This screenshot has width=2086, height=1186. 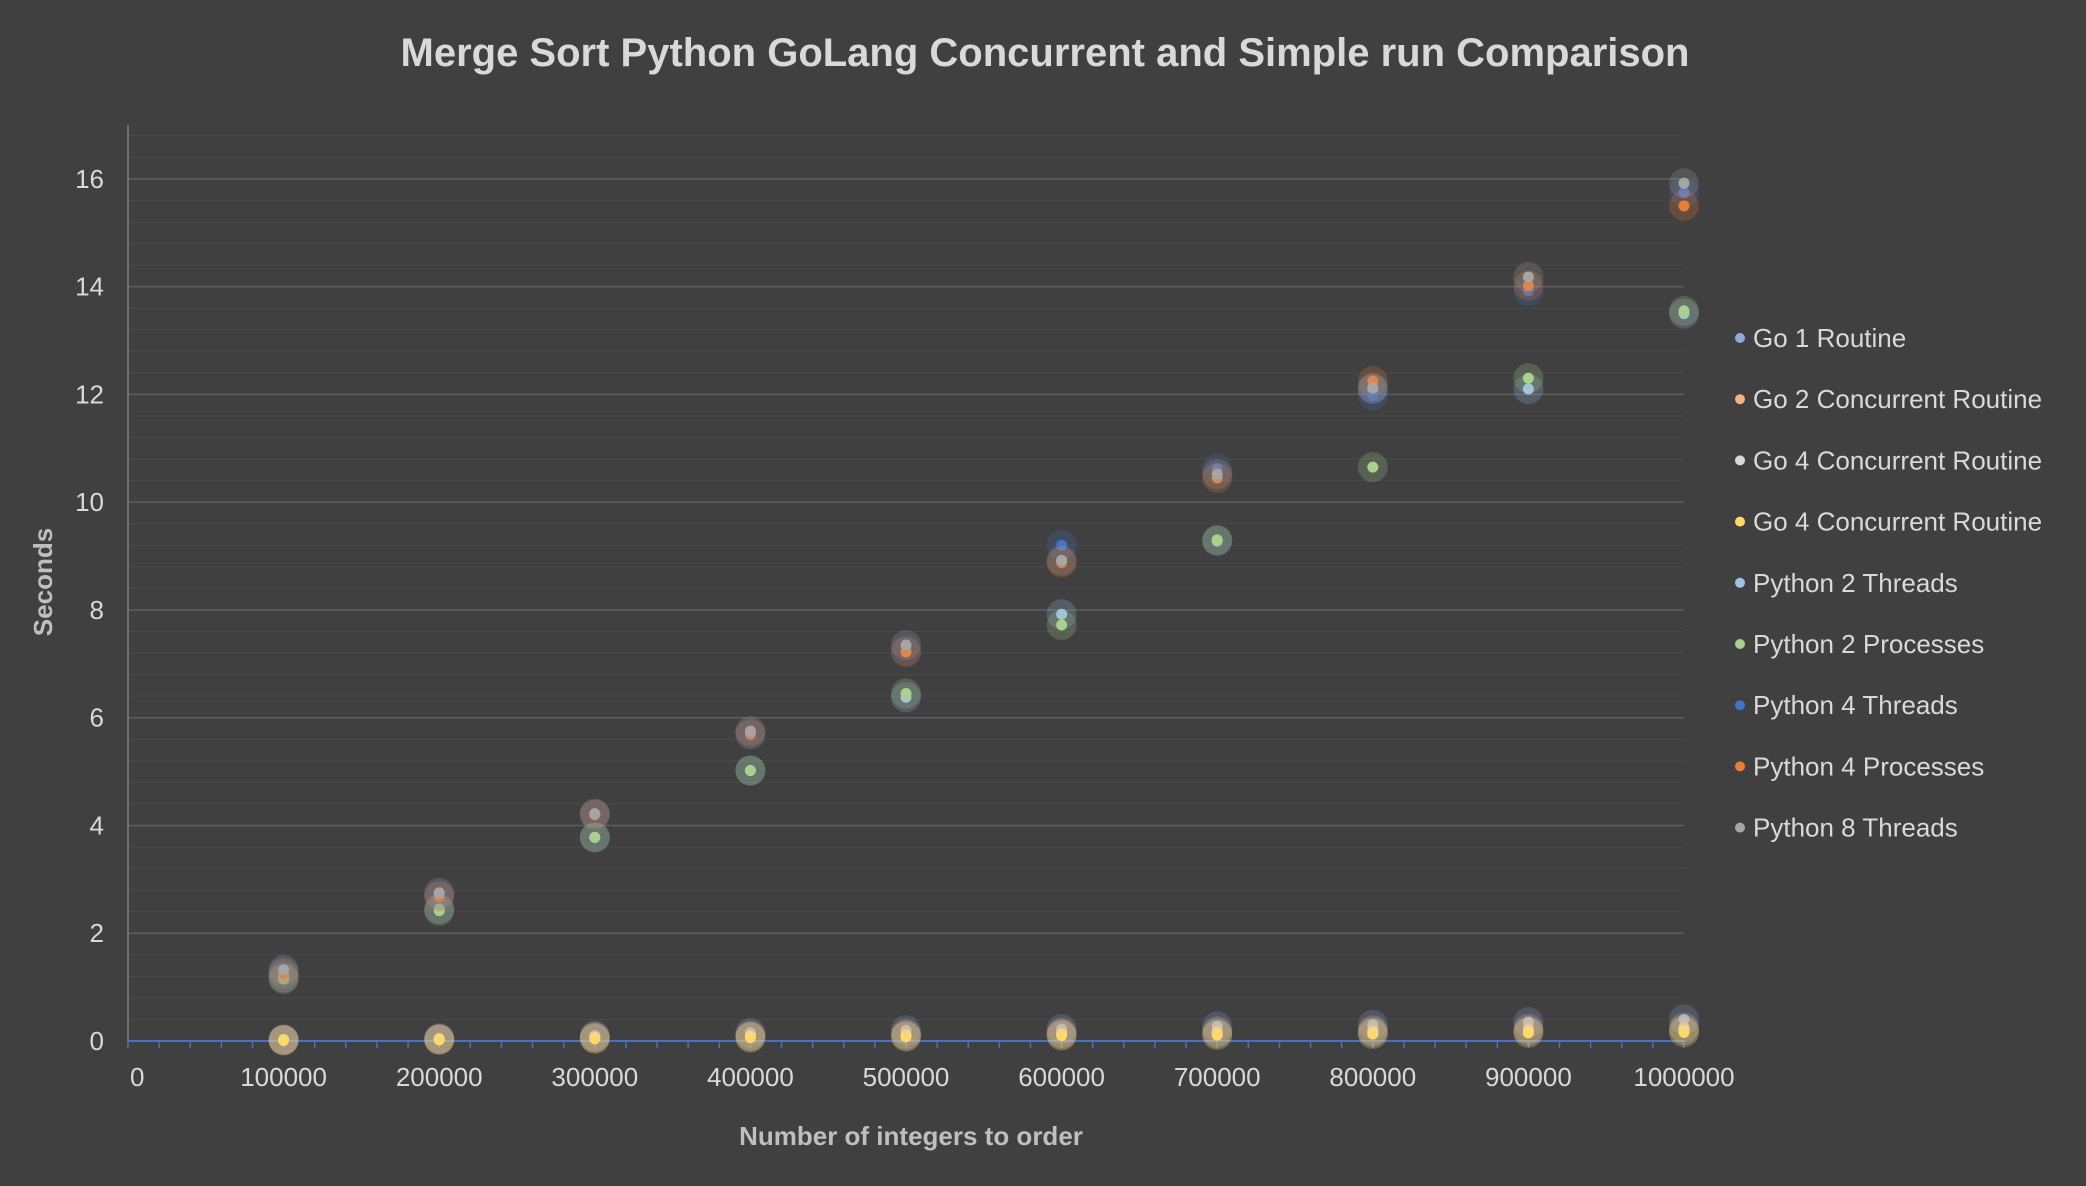 What do you see at coordinates (750, 1077) in the screenshot?
I see `x-tick-label: 400000` at bounding box center [750, 1077].